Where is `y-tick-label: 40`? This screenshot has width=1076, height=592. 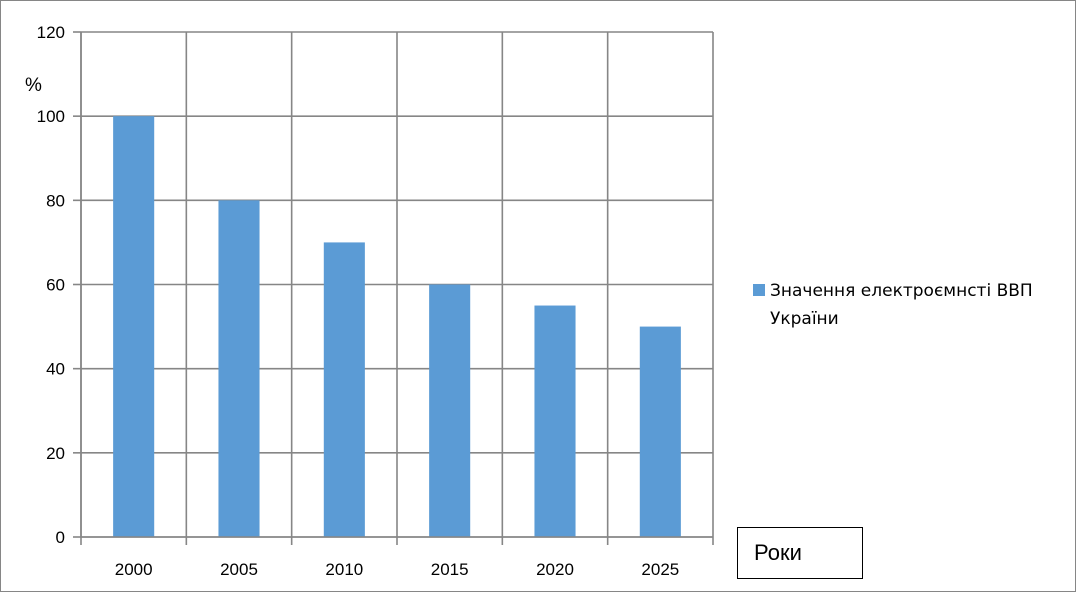
y-tick-label: 40 is located at coordinates (55, 369).